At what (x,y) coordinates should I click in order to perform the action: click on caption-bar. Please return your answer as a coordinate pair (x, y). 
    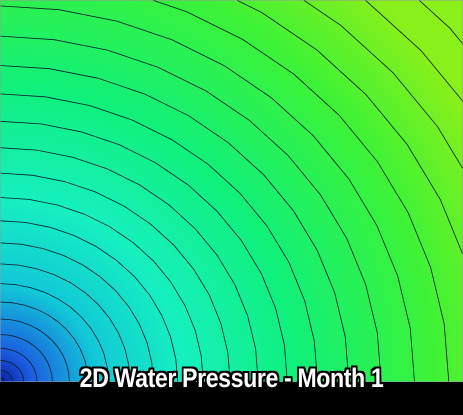
    Looking at the image, I should click on (231, 398).